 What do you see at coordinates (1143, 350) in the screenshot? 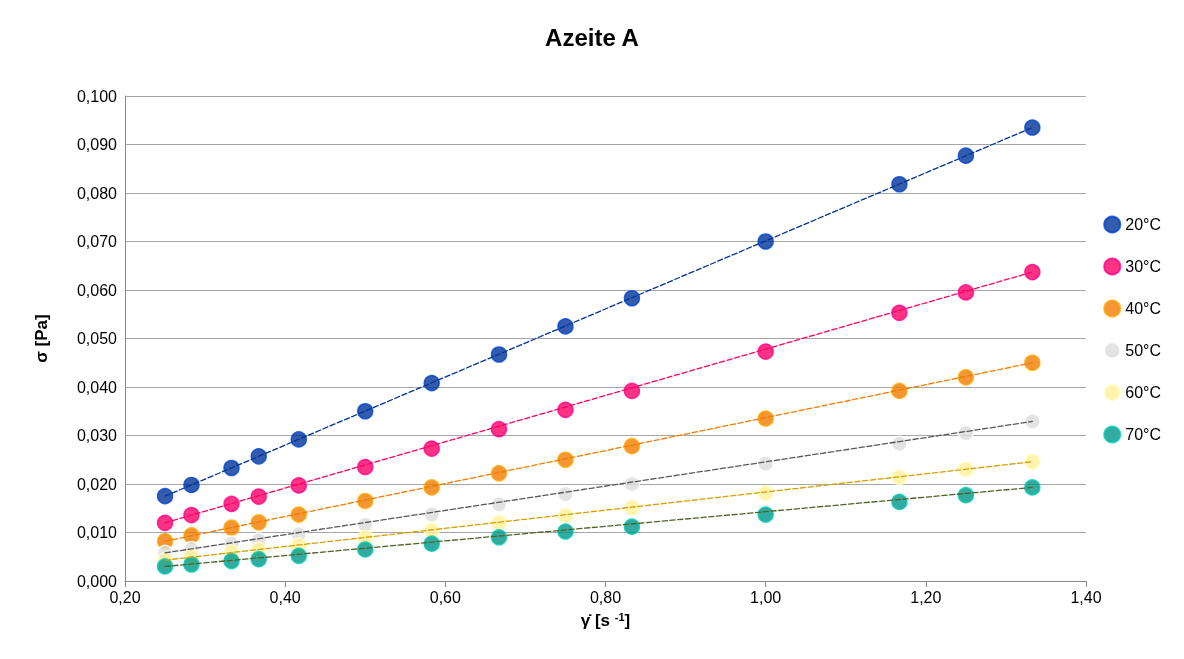
I see `legend-label: 50°C` at bounding box center [1143, 350].